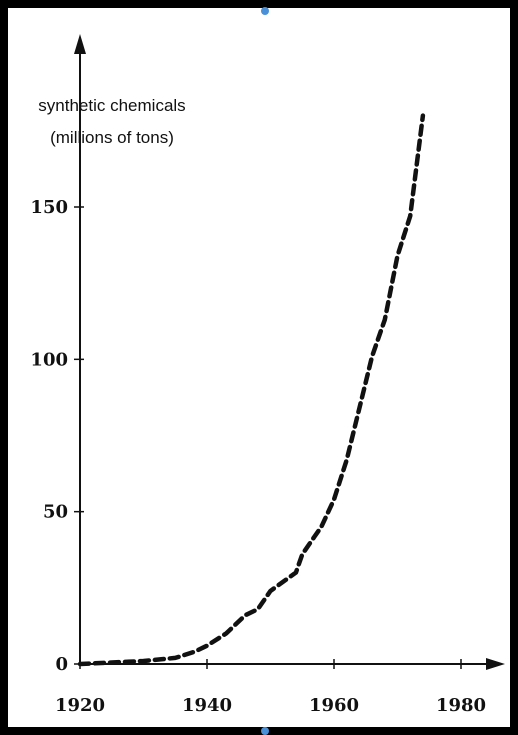 This screenshot has width=518, height=735. What do you see at coordinates (495, 664) in the screenshot?
I see `x-axis-arrow` at bounding box center [495, 664].